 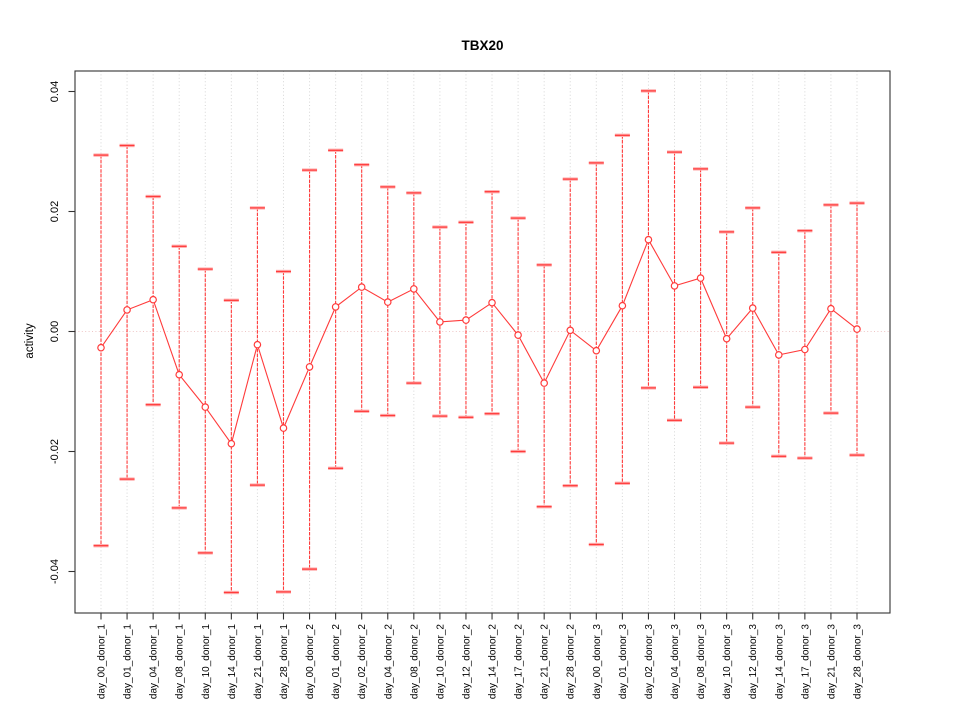 I want to click on y-tick-label: -0.04, so click(x=55, y=571).